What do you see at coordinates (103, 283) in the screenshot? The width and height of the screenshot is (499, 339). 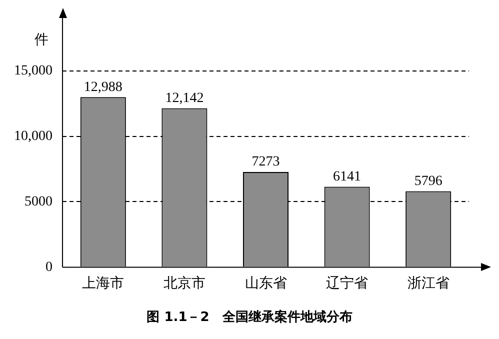 I see `x-tick-label: 上海市` at bounding box center [103, 283].